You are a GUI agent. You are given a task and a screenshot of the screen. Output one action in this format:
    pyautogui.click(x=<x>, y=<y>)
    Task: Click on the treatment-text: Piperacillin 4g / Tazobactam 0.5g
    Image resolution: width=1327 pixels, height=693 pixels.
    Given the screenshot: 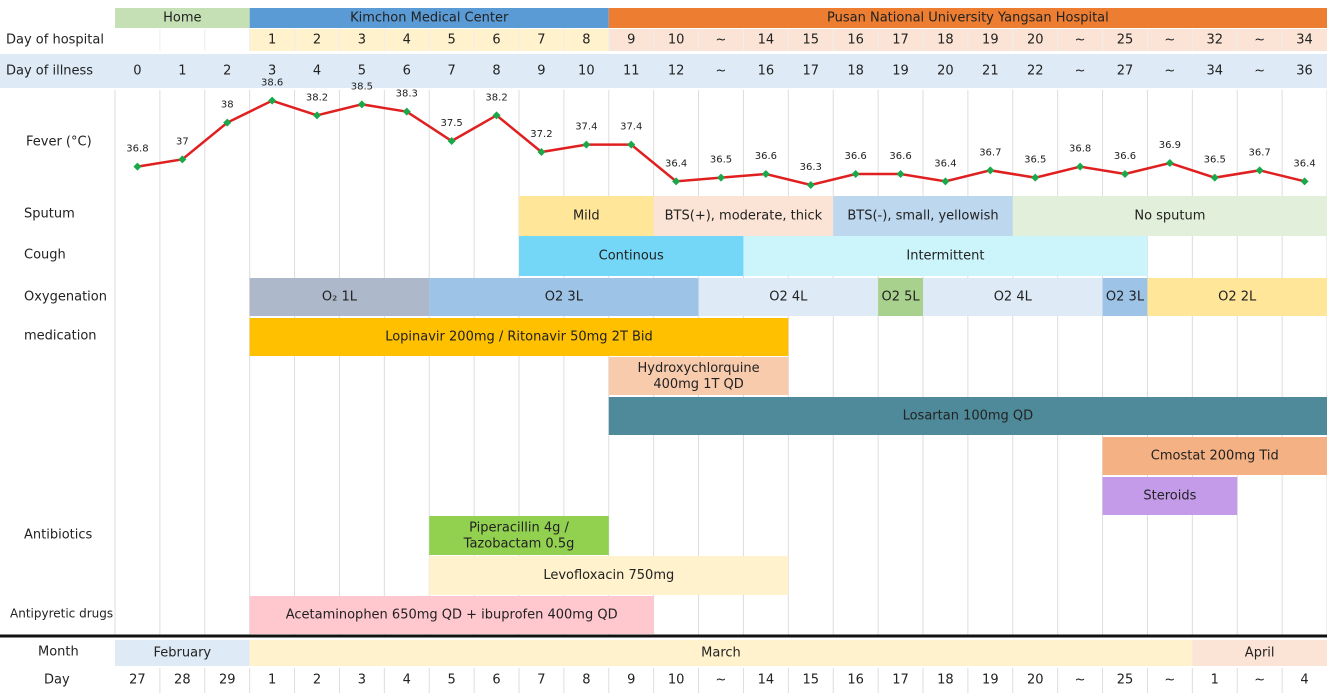 What is the action you would take?
    pyautogui.click(x=519, y=535)
    